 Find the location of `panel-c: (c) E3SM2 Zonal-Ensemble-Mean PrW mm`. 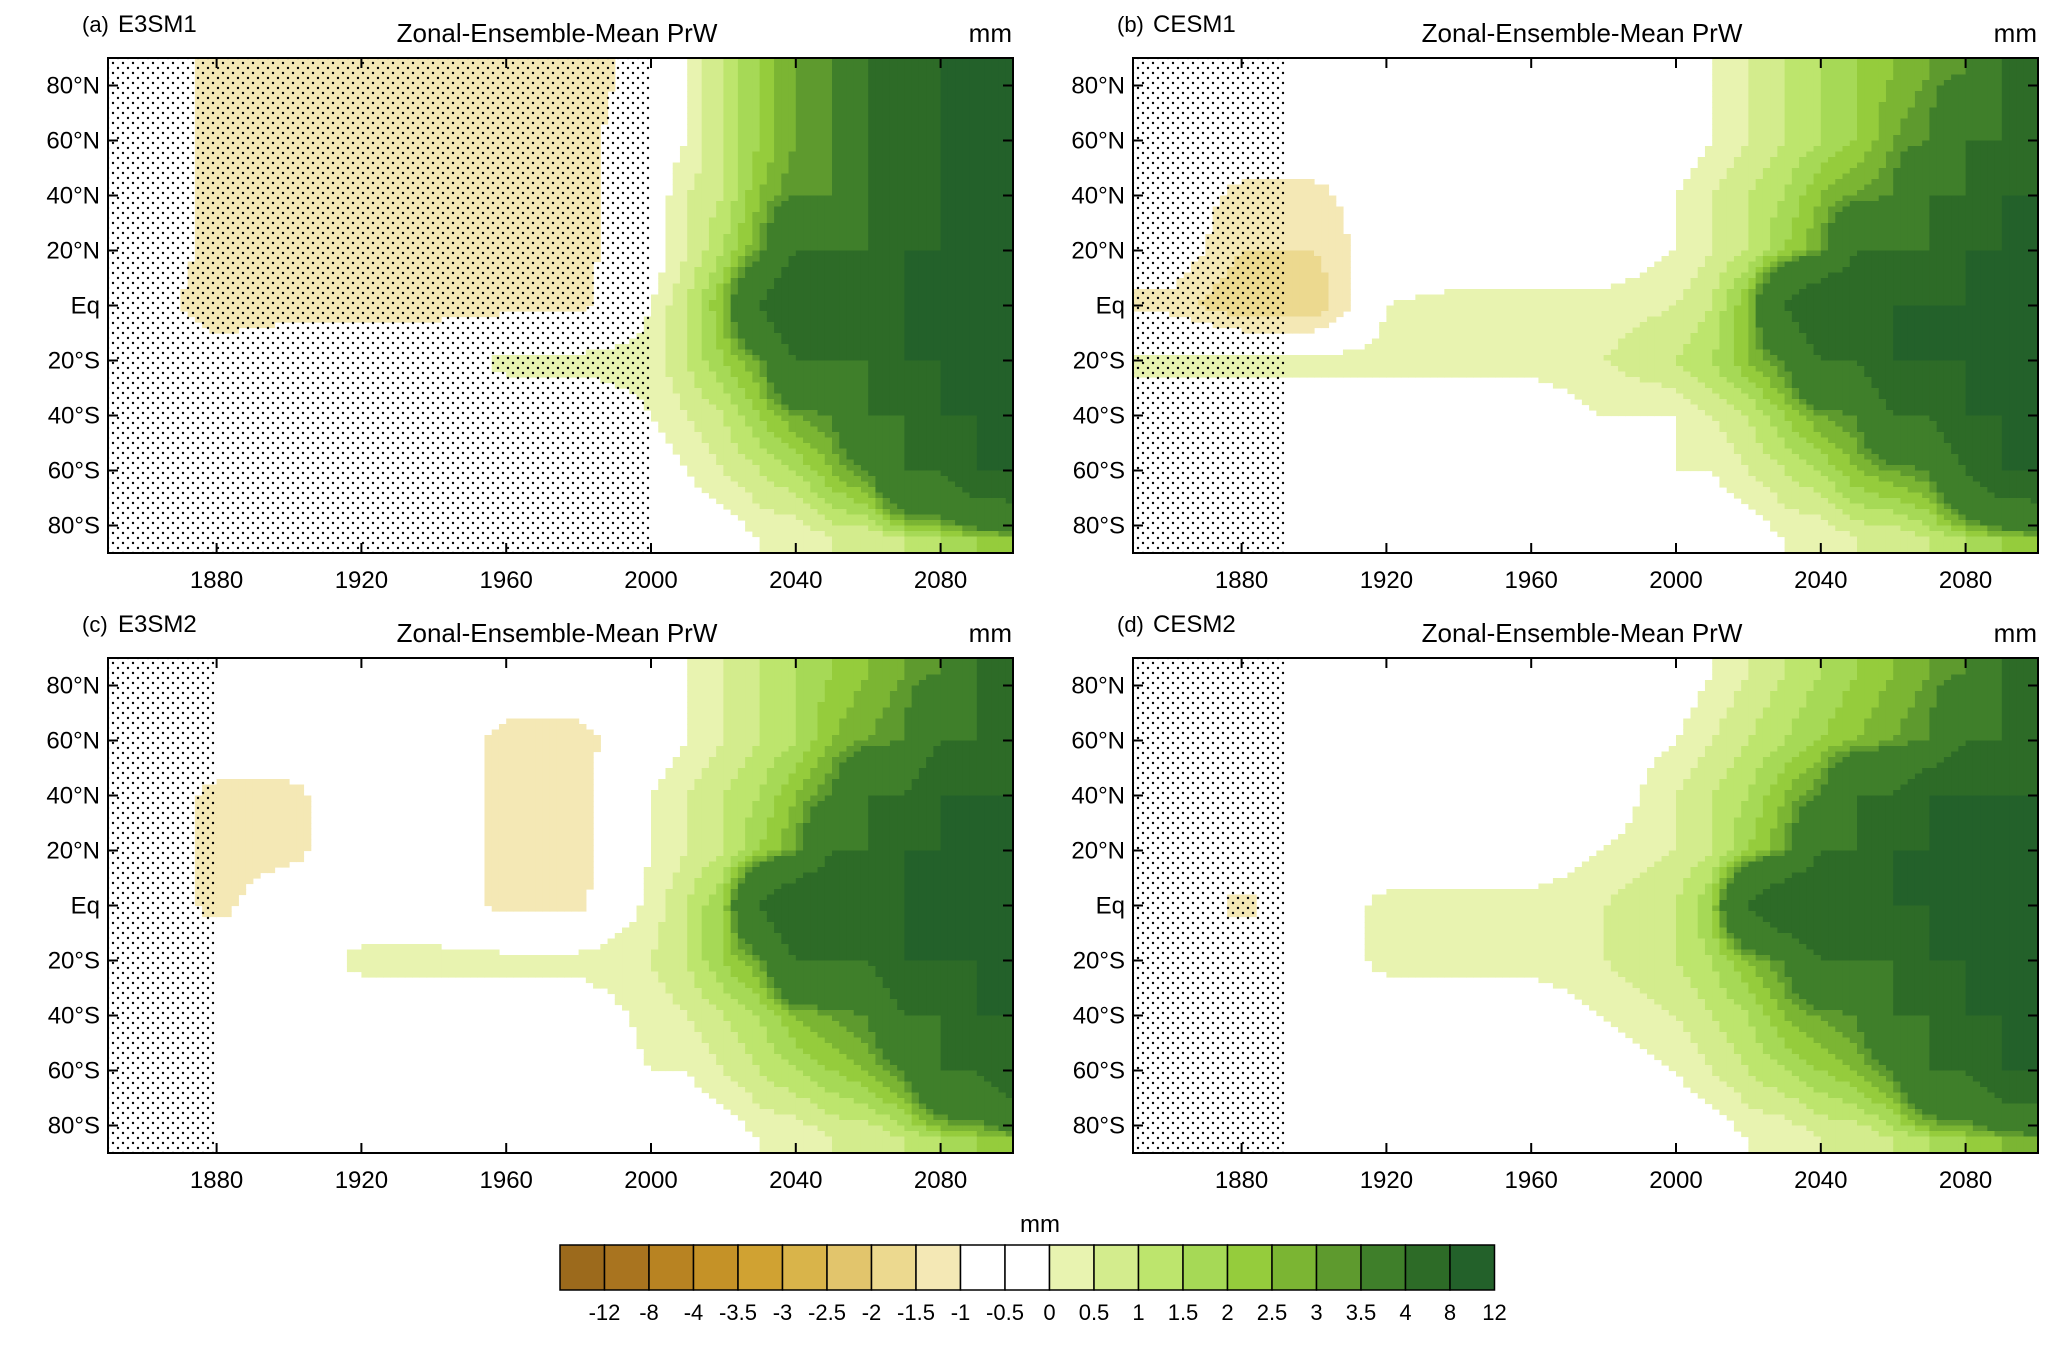

panel-c: (c) E3SM2 Zonal-Ensemble-Mean PrW mm is located at coordinates (547, 629).